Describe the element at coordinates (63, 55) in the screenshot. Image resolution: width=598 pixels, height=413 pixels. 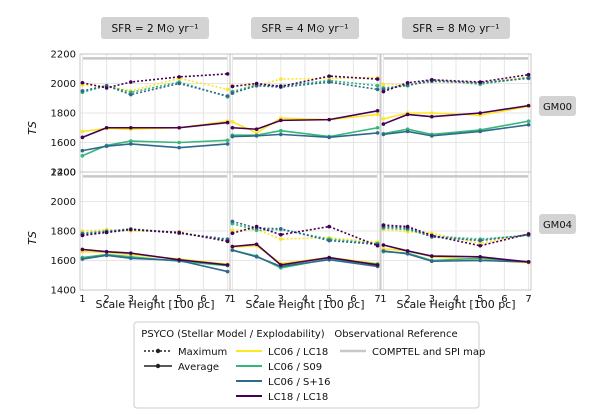
I see `y-tick-label: 2200` at that location.